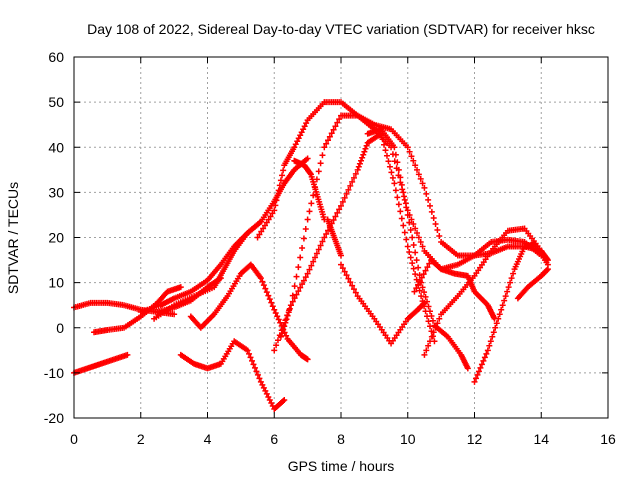  I want to click on y-tick-label: 20, so click(56, 238).